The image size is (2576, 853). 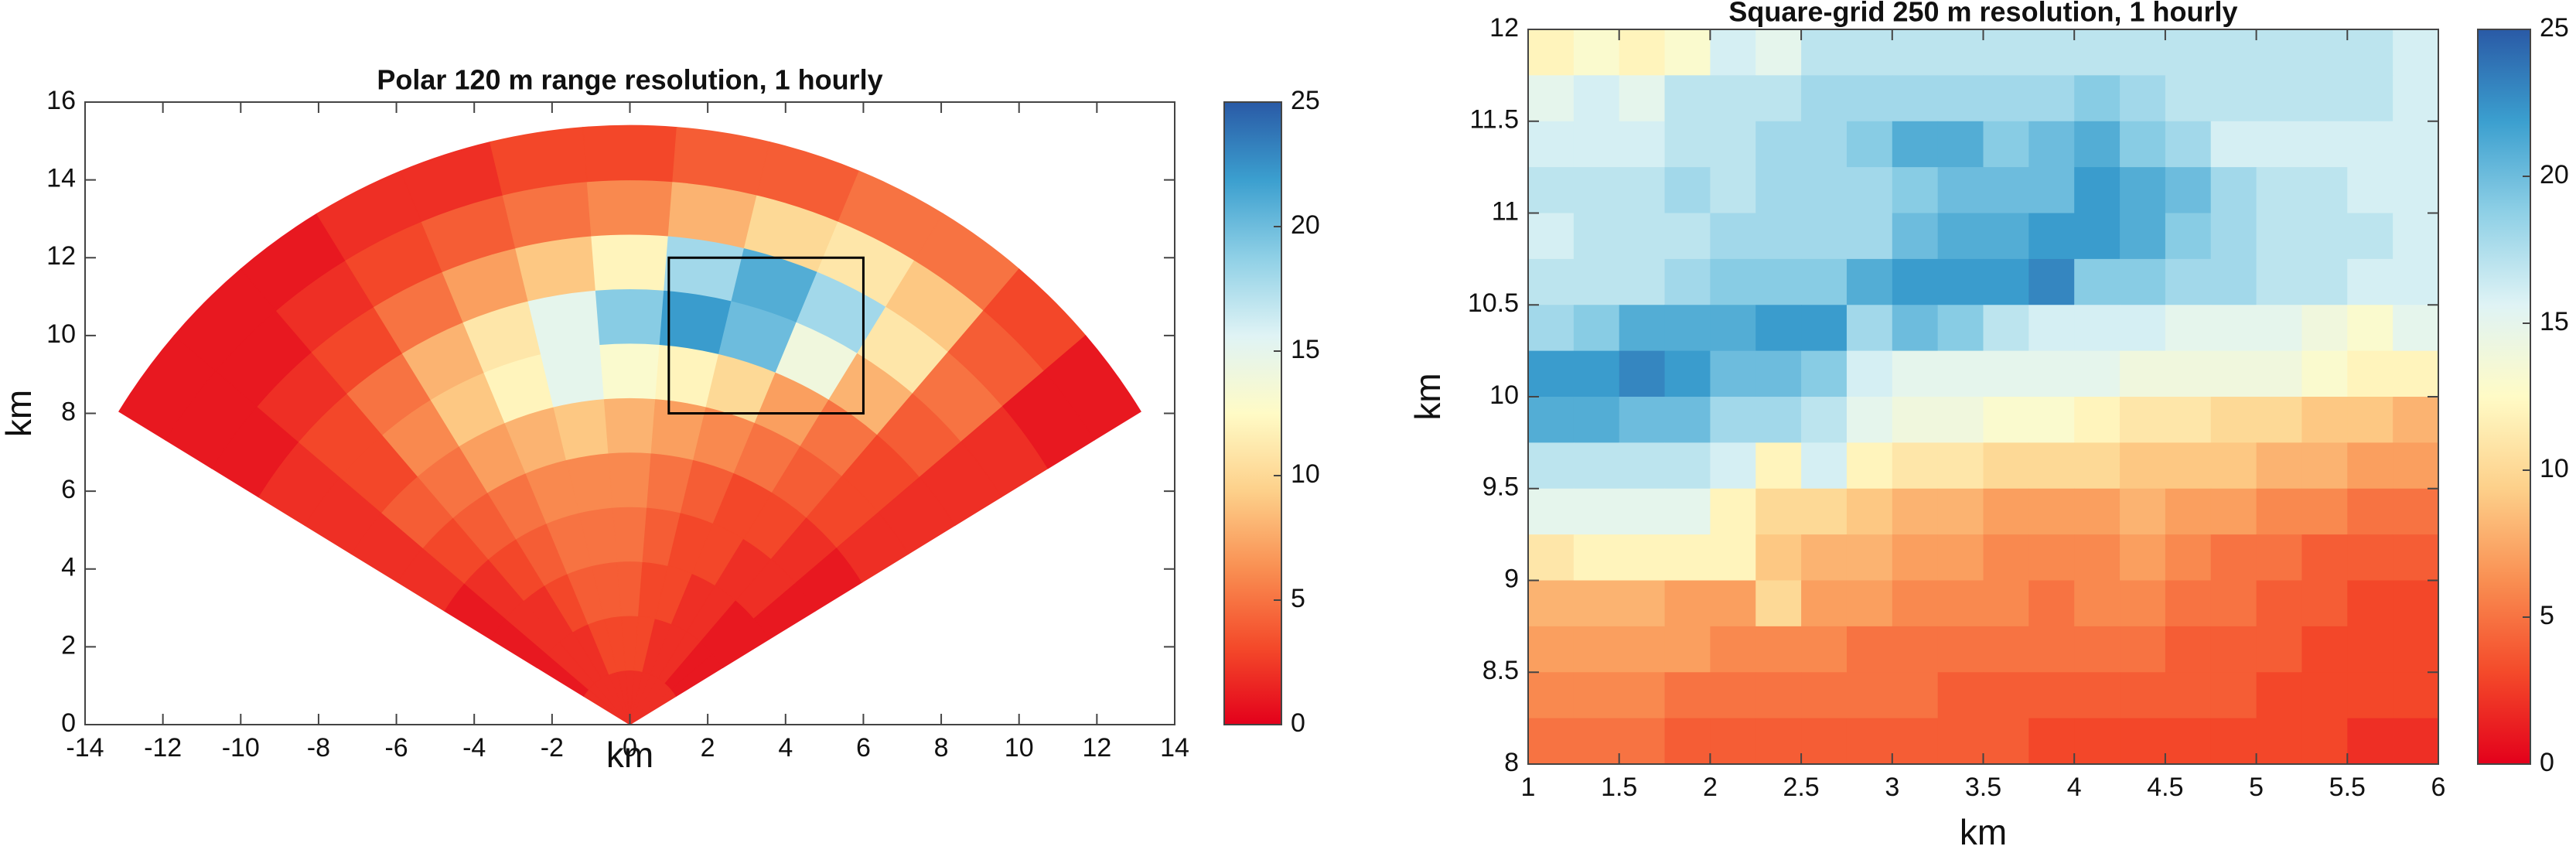 What do you see at coordinates (1298, 723) in the screenshot?
I see `colorbar-tick-label: 0` at bounding box center [1298, 723].